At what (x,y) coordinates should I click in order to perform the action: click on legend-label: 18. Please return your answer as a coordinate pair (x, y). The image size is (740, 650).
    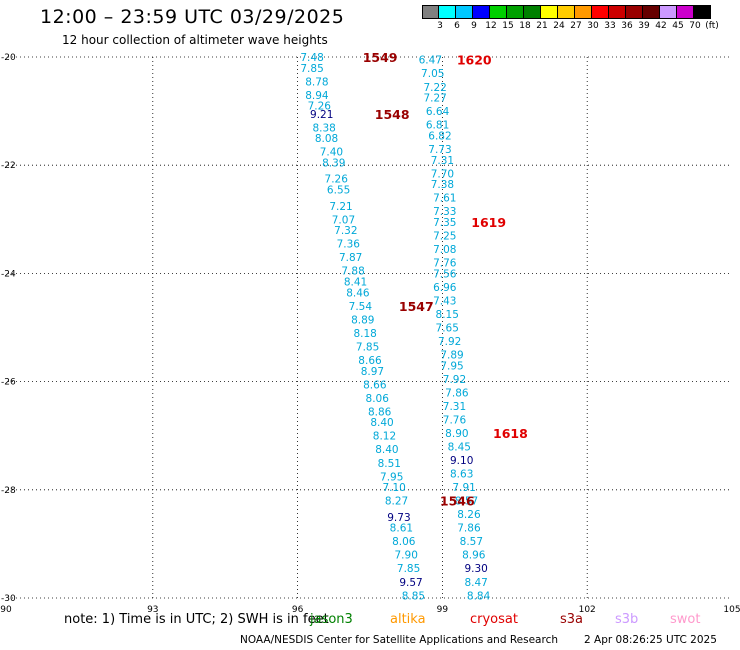
    Looking at the image, I should click on (525, 26).